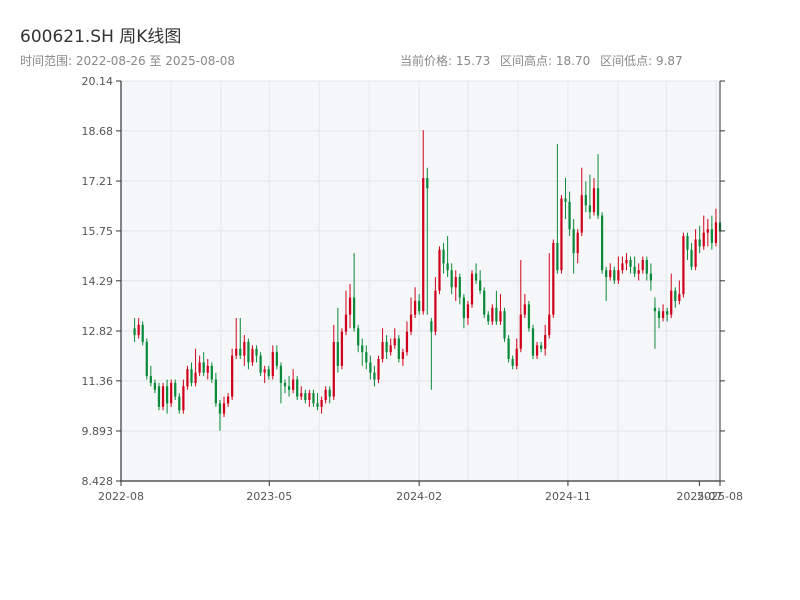 This screenshot has height=600, width=800. What do you see at coordinates (98, 431) in the screenshot?
I see `y-tick-label: 9.893` at bounding box center [98, 431].